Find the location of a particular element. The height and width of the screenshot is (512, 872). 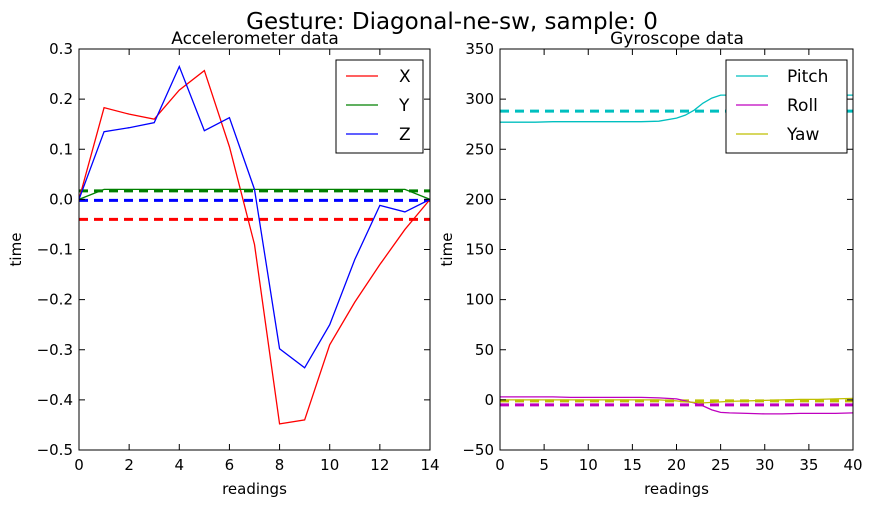

gyroscope-legend-label-yaw: Yaw is located at coordinates (802, 135).